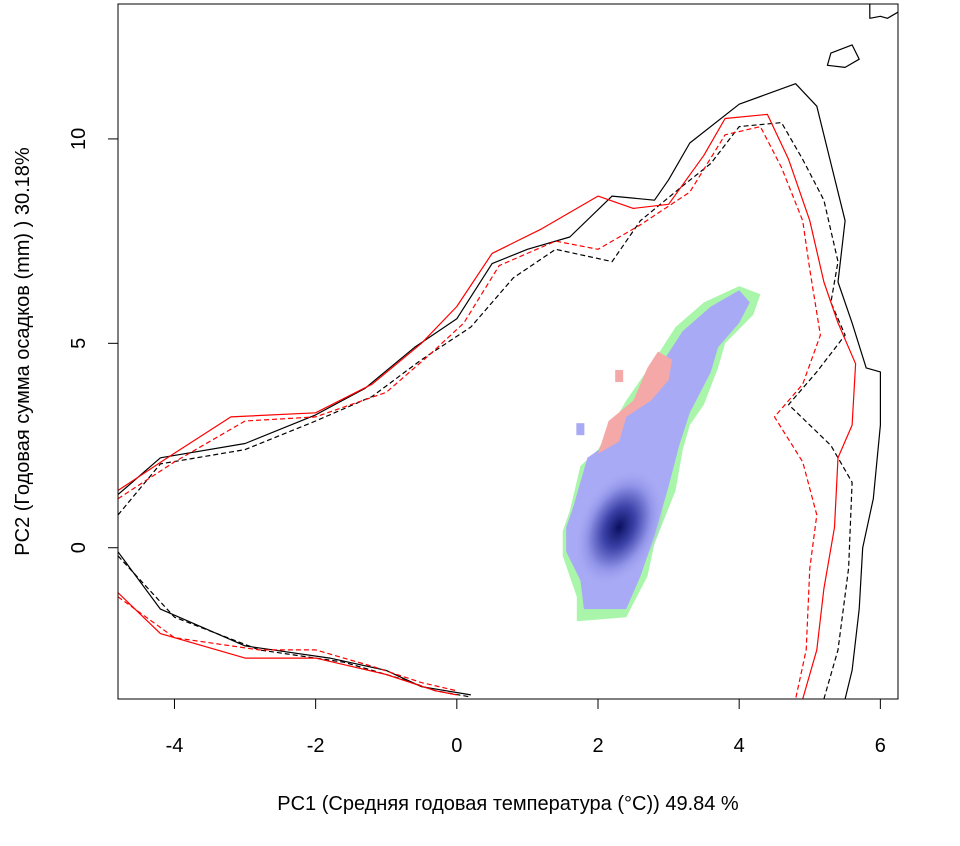  Describe the element at coordinates (79, 547) in the screenshot. I see `y-tick-label: 0` at that location.